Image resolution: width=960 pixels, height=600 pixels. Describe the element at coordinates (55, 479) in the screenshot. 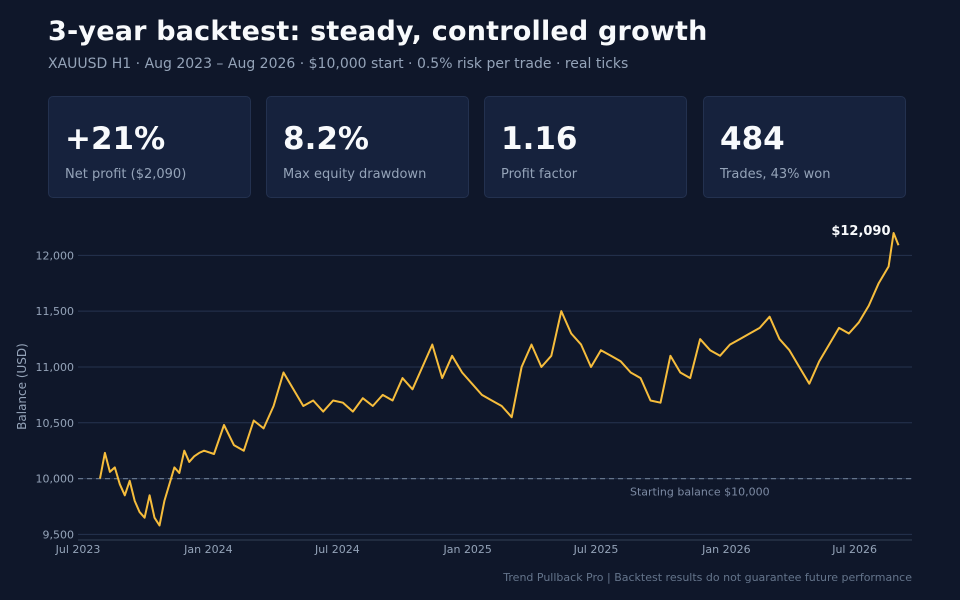

I see `y-tick-label: 10,000` at that location.